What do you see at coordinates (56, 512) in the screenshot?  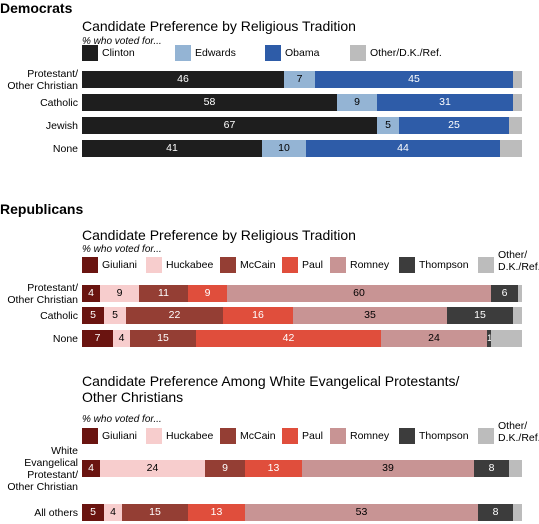 I see `category-label: All others` at bounding box center [56, 512].